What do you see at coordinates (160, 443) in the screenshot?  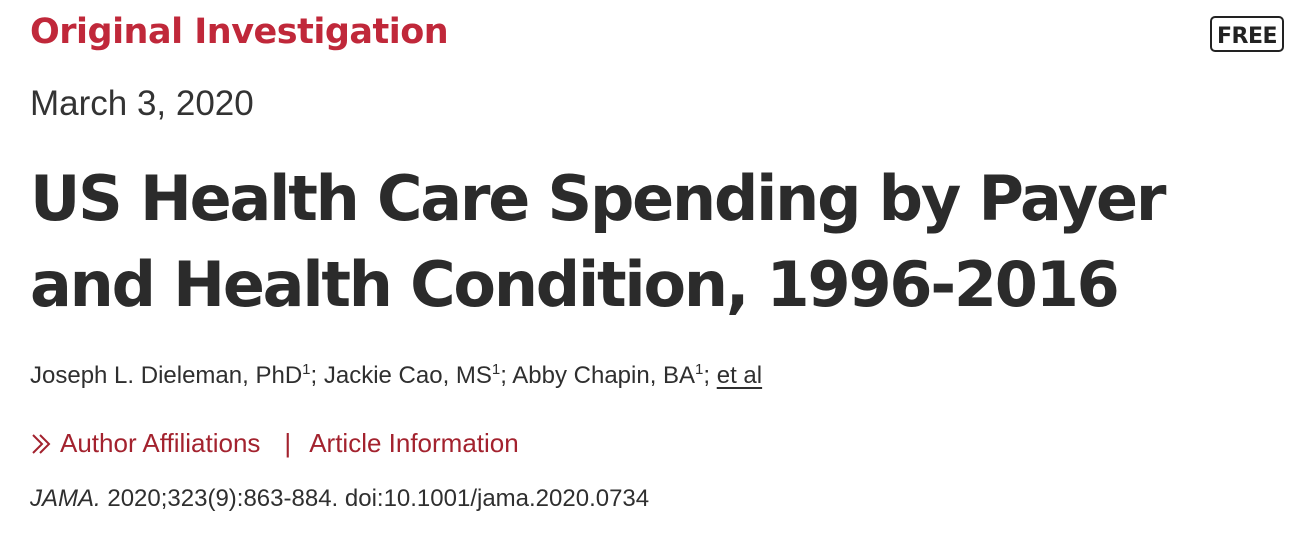 I see `author-affiliations-link: Author Affiliations` at bounding box center [160, 443].